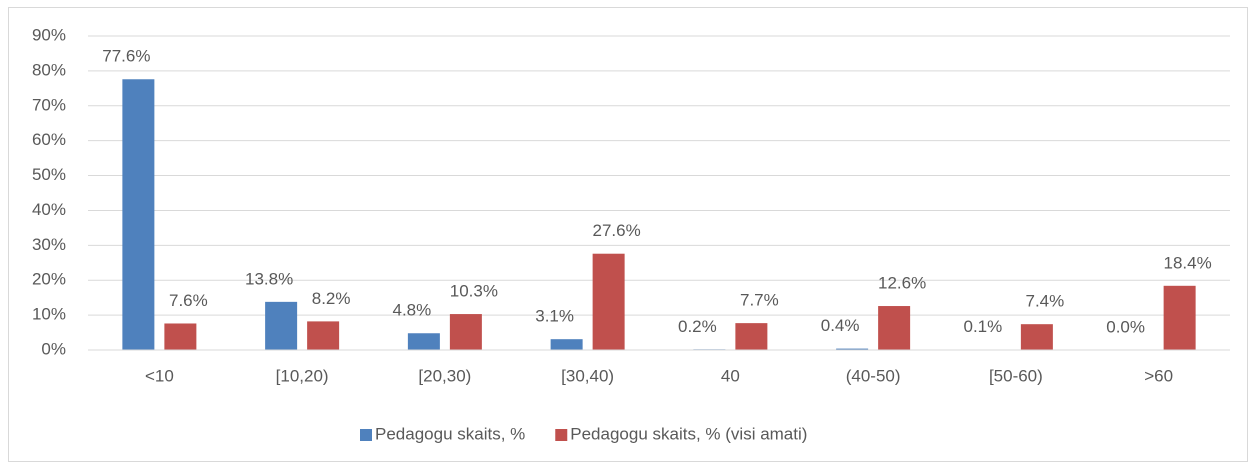 Image resolution: width=1253 pixels, height=467 pixels. What do you see at coordinates (49, 314) in the screenshot?
I see `y-tick-label: 10%` at bounding box center [49, 314].